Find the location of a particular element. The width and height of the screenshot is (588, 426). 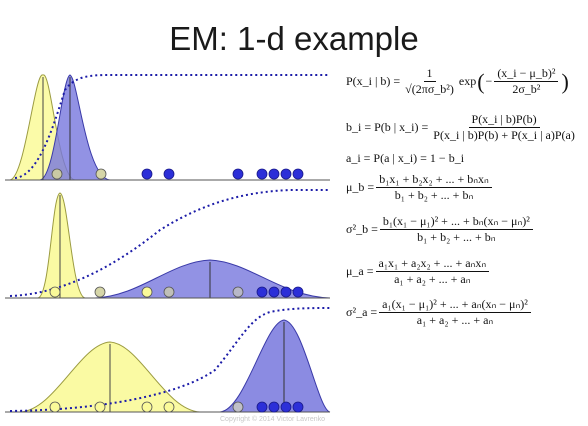

eq-lhs: σ²_a = is located at coordinates (362, 312).